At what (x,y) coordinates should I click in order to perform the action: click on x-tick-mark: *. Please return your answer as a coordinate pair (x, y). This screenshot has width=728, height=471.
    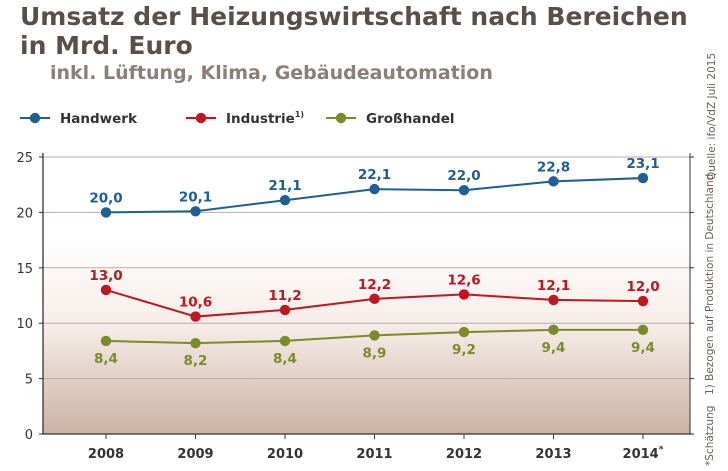
    Looking at the image, I should click on (661, 450).